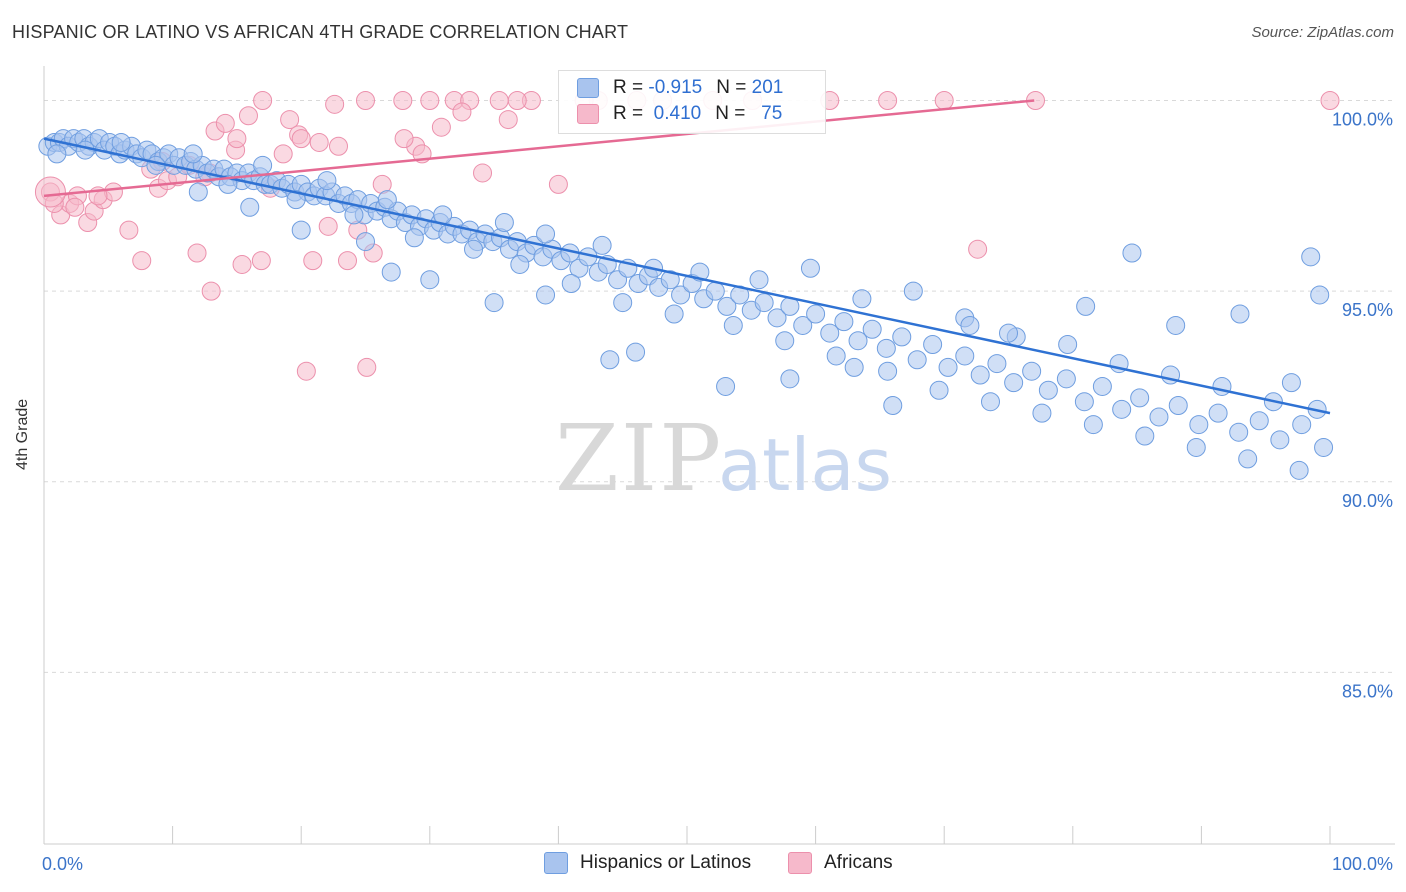 This screenshot has width=1406, height=892. Describe the element at coordinates (680, 88) in the screenshot. I see `legend-row-hispanics: R = -0.915 N = 201` at that location.